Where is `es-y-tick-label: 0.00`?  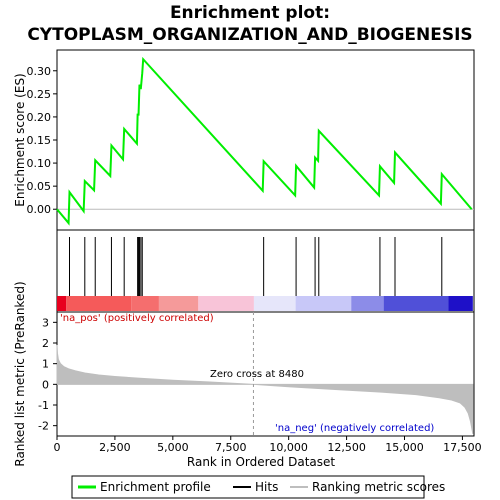
es-y-tick-label: 0.00 is located at coordinates (39, 209).